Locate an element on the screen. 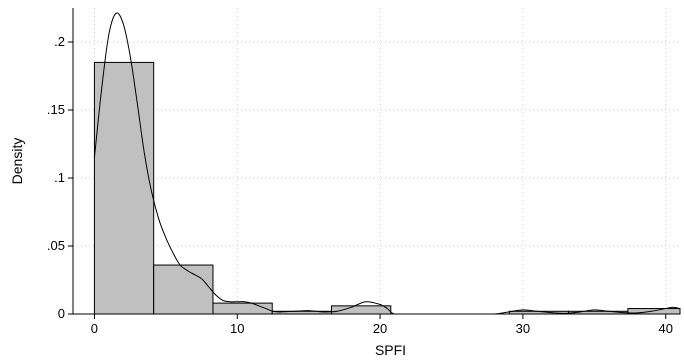 This screenshot has height=361, width=684. x-ticks: 0 10 20 30 40 is located at coordinates (382, 325).